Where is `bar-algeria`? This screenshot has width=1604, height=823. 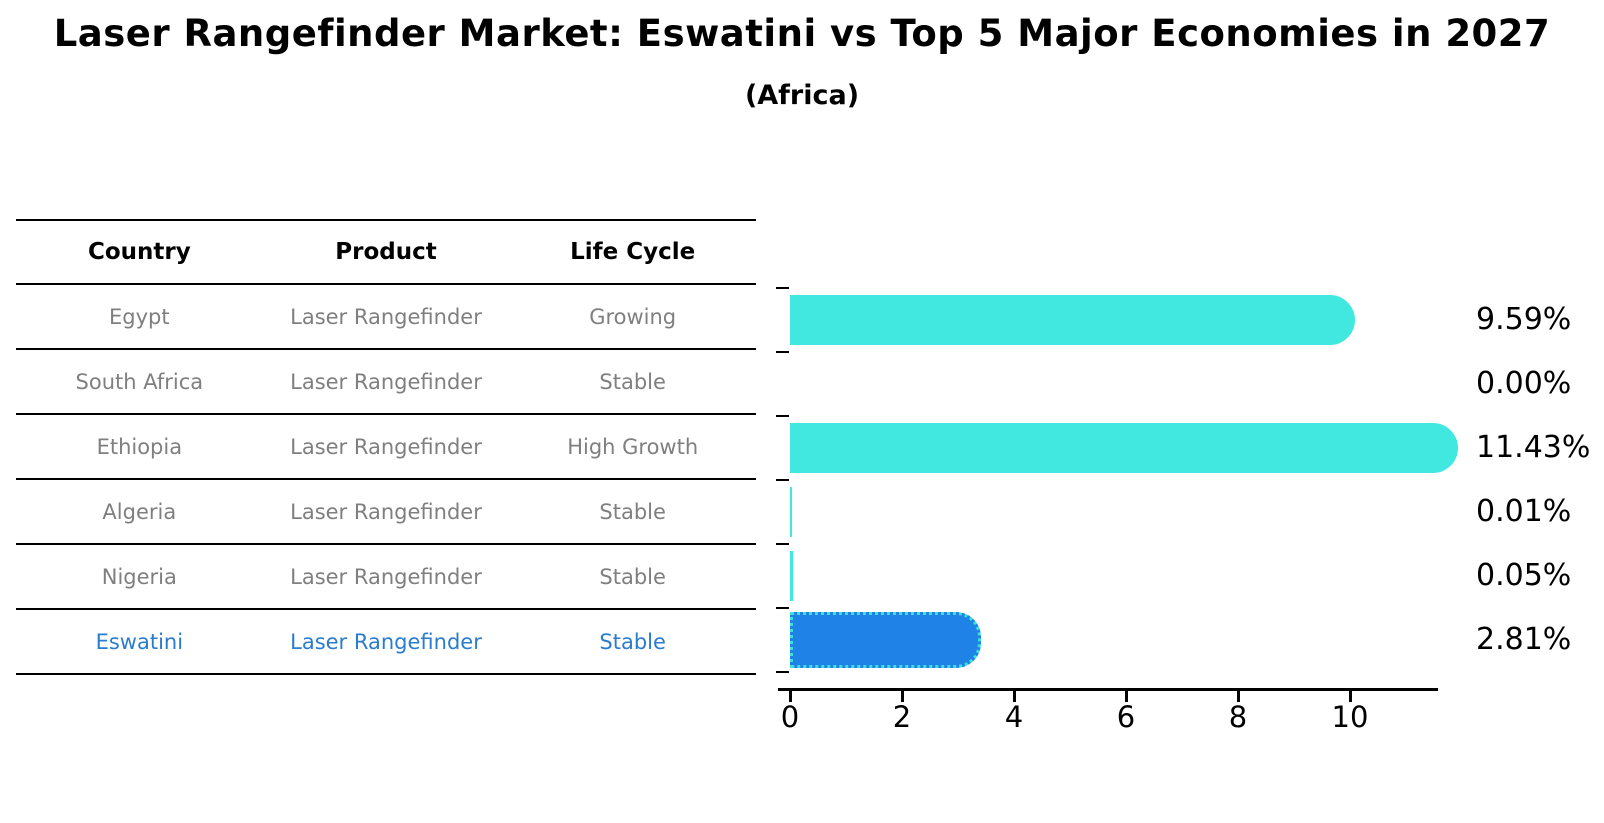 bar-algeria is located at coordinates (791, 512).